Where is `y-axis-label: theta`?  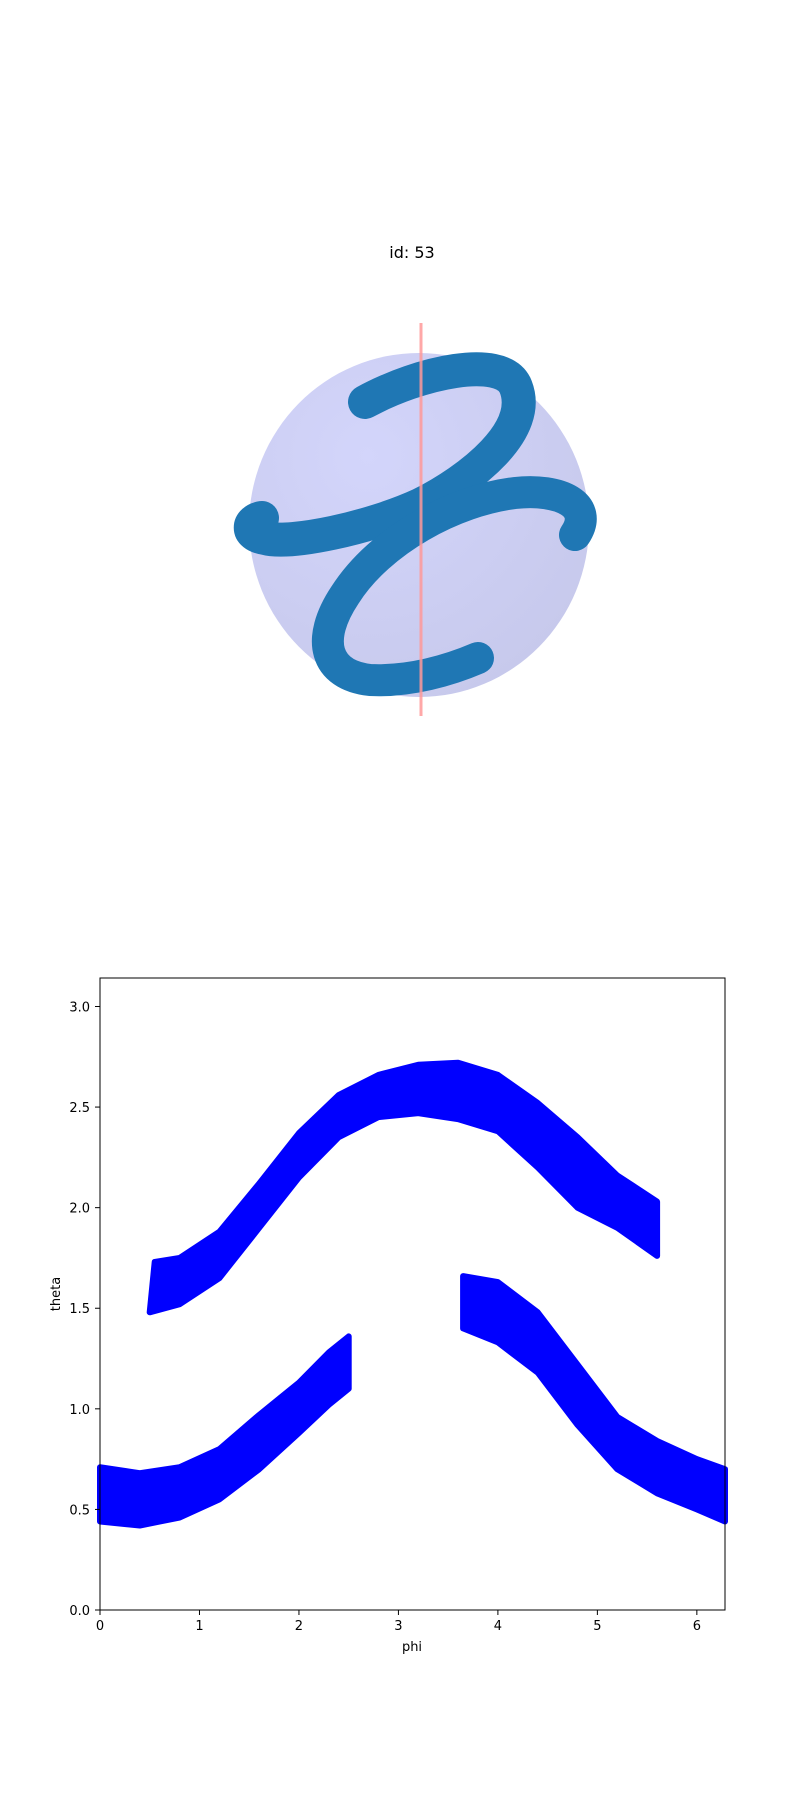 y-axis-label: theta is located at coordinates (56, 1294).